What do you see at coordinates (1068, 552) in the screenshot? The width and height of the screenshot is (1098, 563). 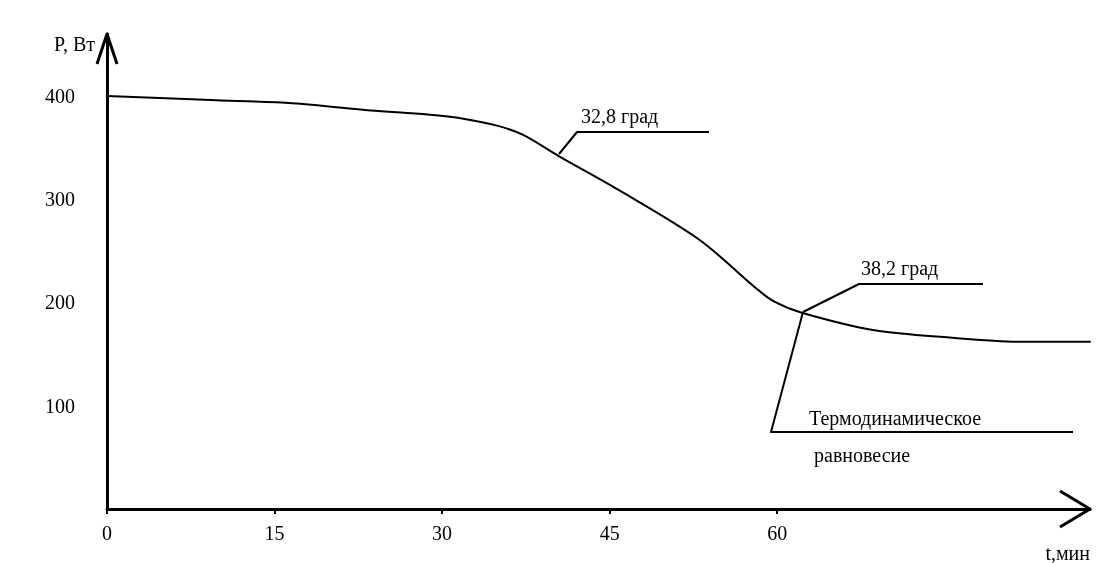 I see `x-axis-title: t,мин` at bounding box center [1068, 552].